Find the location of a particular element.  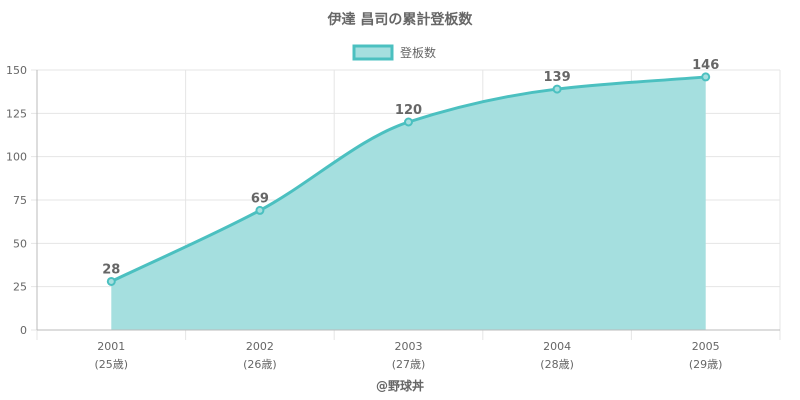

y-tick-label: 0 is located at coordinates (23, 330).